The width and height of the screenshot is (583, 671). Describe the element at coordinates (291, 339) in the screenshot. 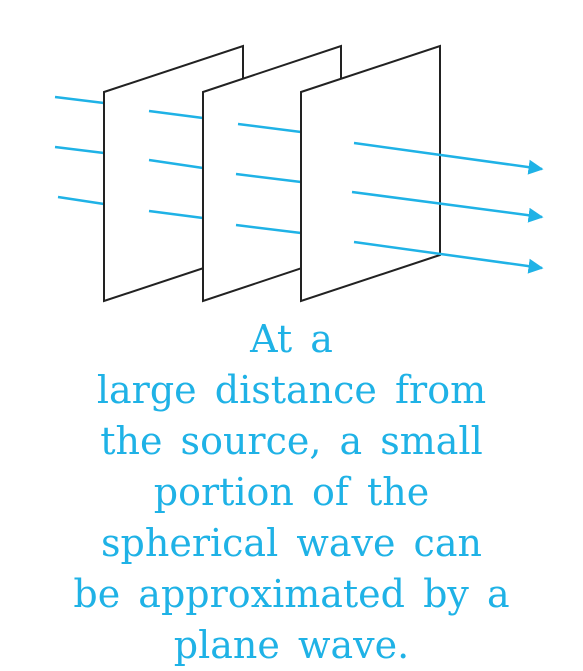

I see `caption-line: At a` at that location.